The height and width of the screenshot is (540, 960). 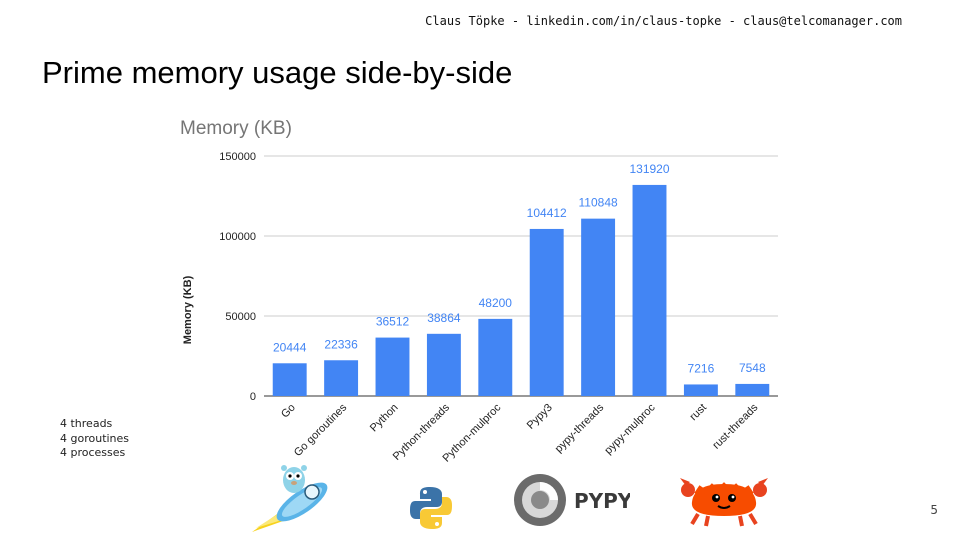 I want to click on pypy-logo-text: PYPY, so click(x=602, y=501).